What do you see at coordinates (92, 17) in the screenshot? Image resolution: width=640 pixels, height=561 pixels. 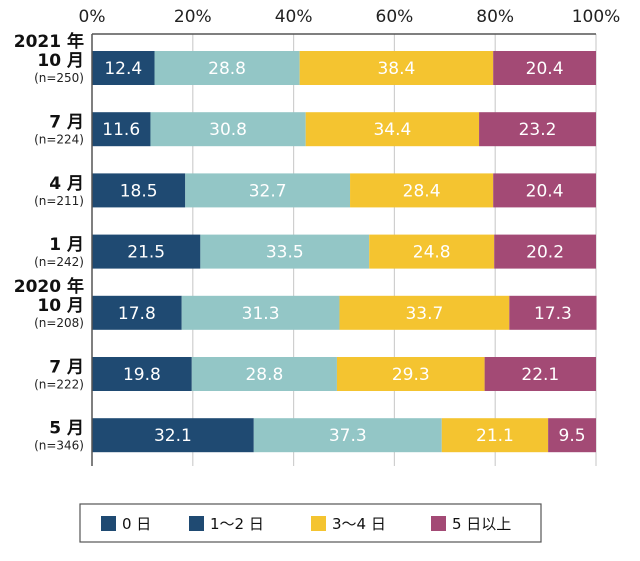 I see `x-tick-label: 0%` at bounding box center [92, 17].